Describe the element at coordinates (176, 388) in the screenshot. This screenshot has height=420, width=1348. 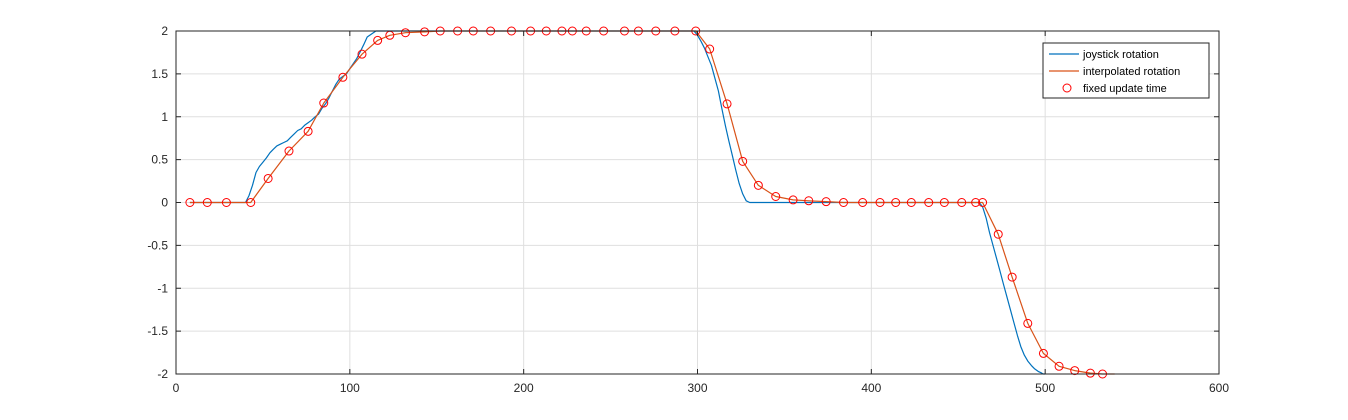
I see `x-tick-label: 0` at that location.